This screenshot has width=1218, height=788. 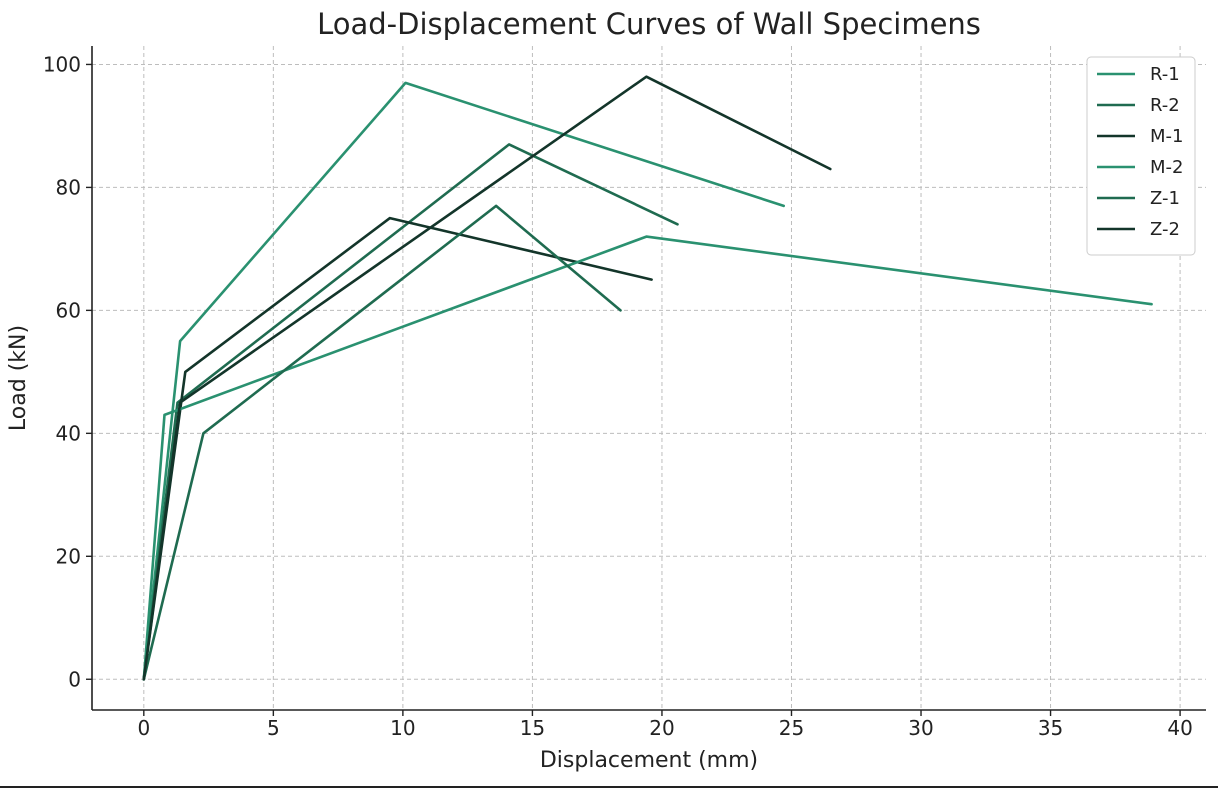 What do you see at coordinates (661, 728) in the screenshot?
I see `x-tick-label-4: 20` at bounding box center [661, 728].